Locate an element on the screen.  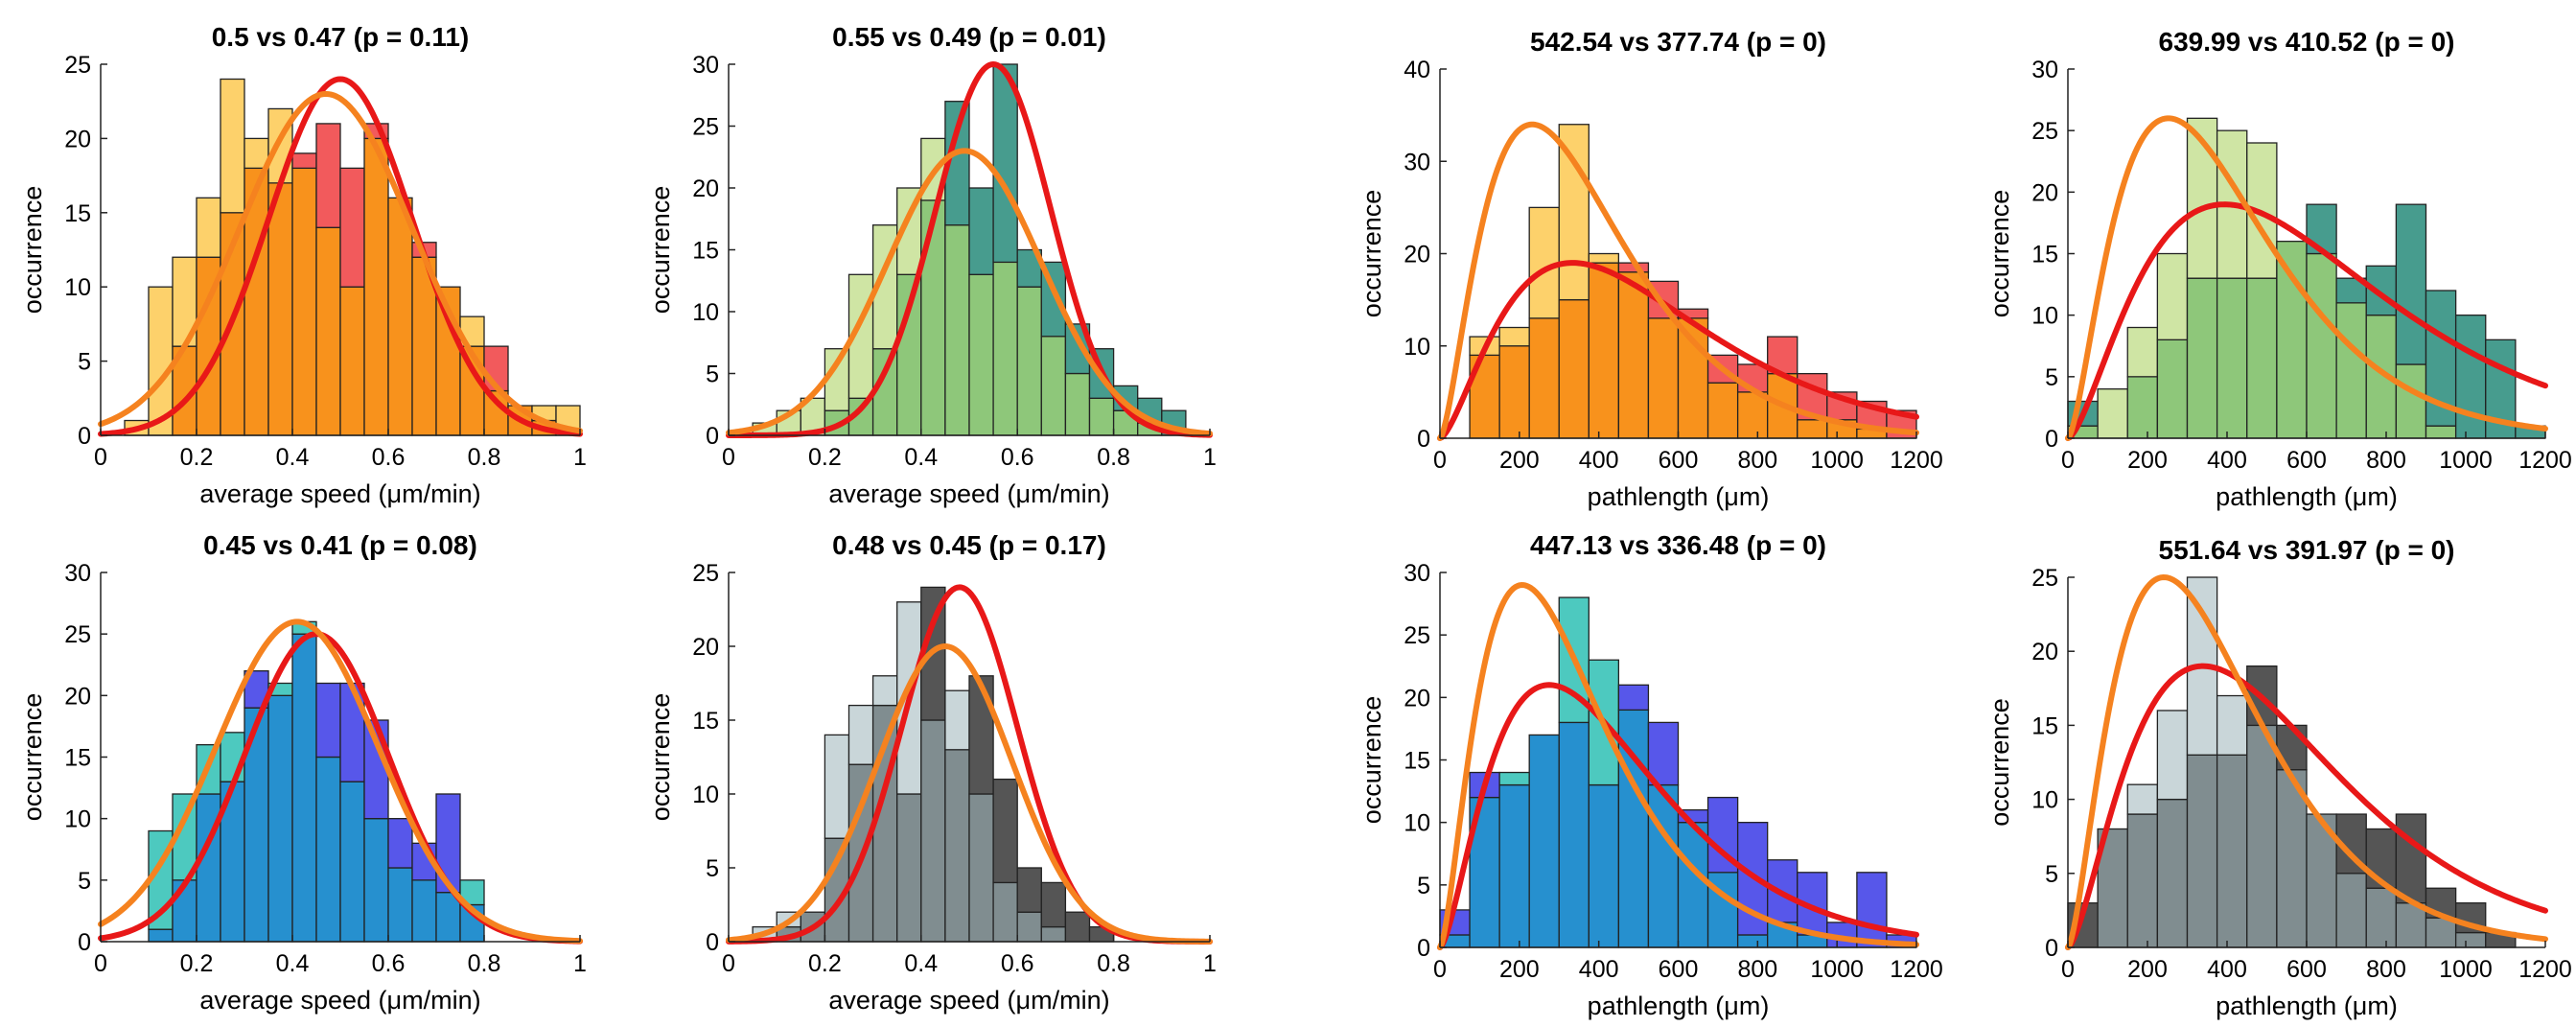
x-tick-label: 0 is located at coordinates (2068, 969).